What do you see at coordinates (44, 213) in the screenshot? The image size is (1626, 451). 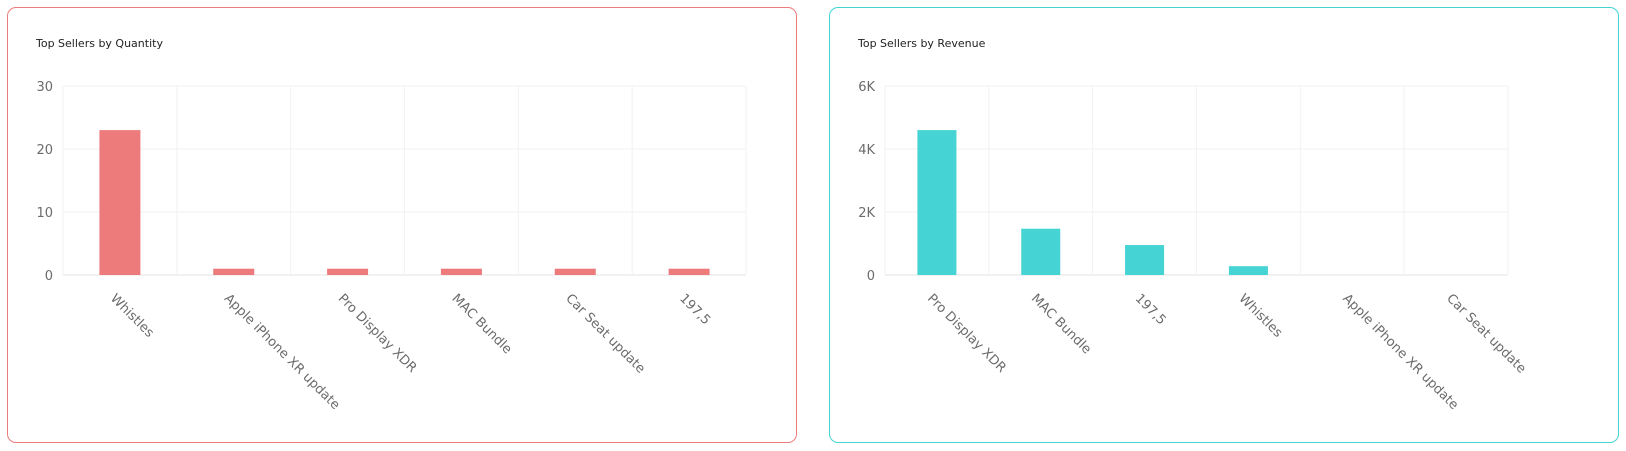 I see `y-tick-label: 10` at bounding box center [44, 213].